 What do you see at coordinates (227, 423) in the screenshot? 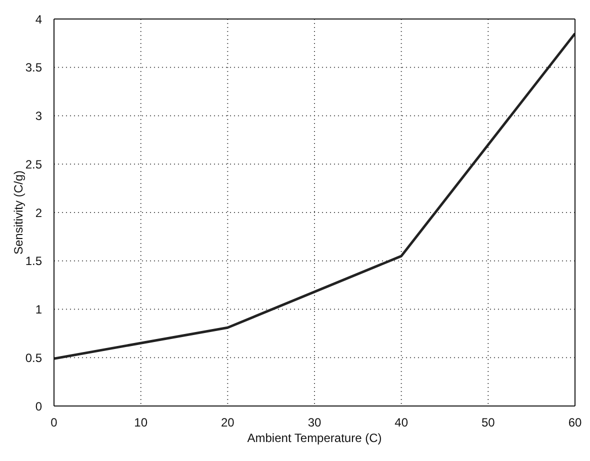
I see `x-tick-label: 20` at bounding box center [227, 423].